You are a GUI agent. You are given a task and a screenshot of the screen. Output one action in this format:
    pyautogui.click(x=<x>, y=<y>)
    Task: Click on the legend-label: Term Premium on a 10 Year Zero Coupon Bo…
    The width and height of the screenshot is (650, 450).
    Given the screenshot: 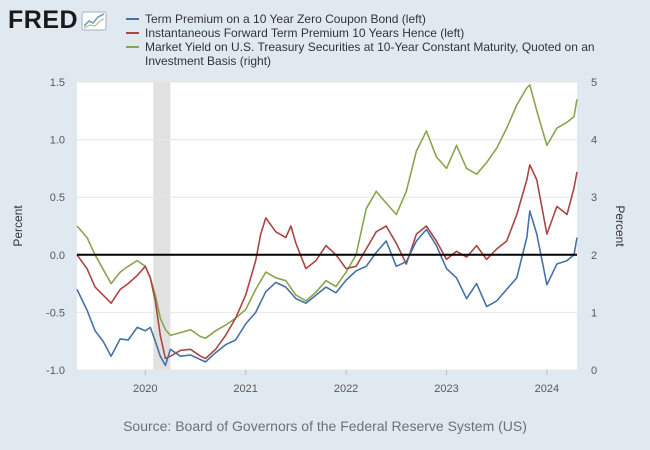 What is the action you would take?
    pyautogui.click(x=285, y=19)
    